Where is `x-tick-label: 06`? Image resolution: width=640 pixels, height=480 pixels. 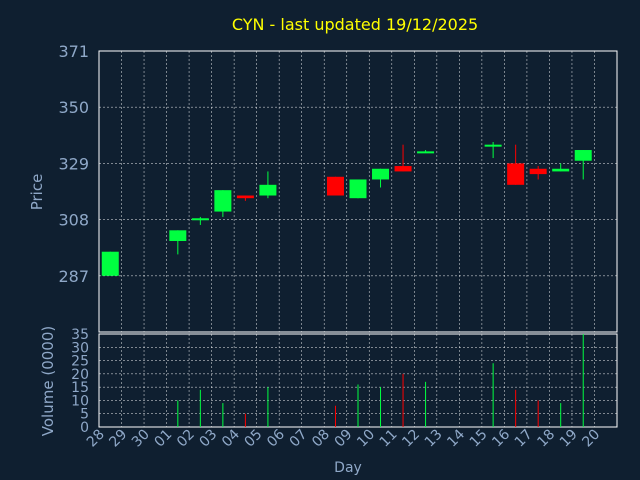
x-tick-label: 06 is located at coordinates (276, 438).